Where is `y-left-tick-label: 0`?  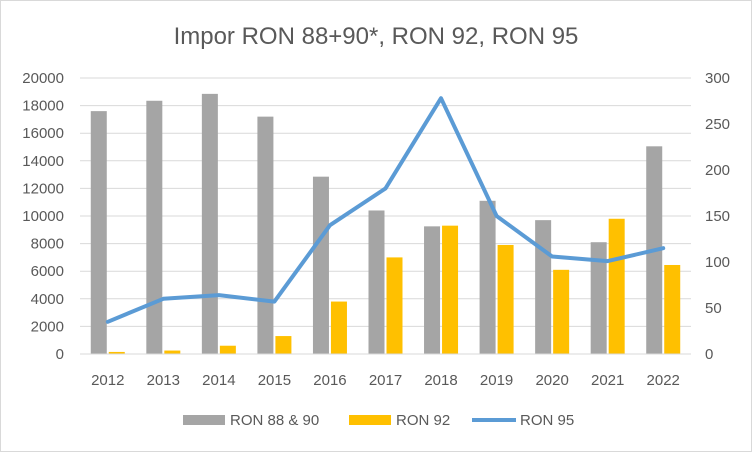 y-left-tick-label: 0 is located at coordinates (60, 354).